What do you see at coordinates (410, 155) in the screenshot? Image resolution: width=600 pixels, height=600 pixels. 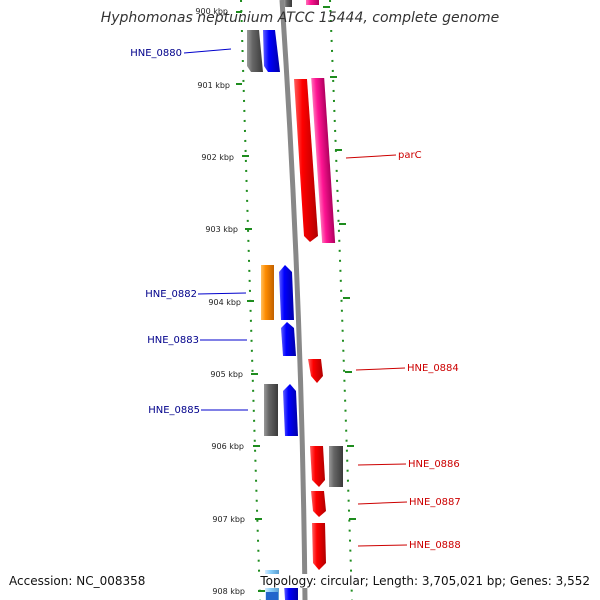 I see `gene-label-parc: parC` at bounding box center [410, 155].